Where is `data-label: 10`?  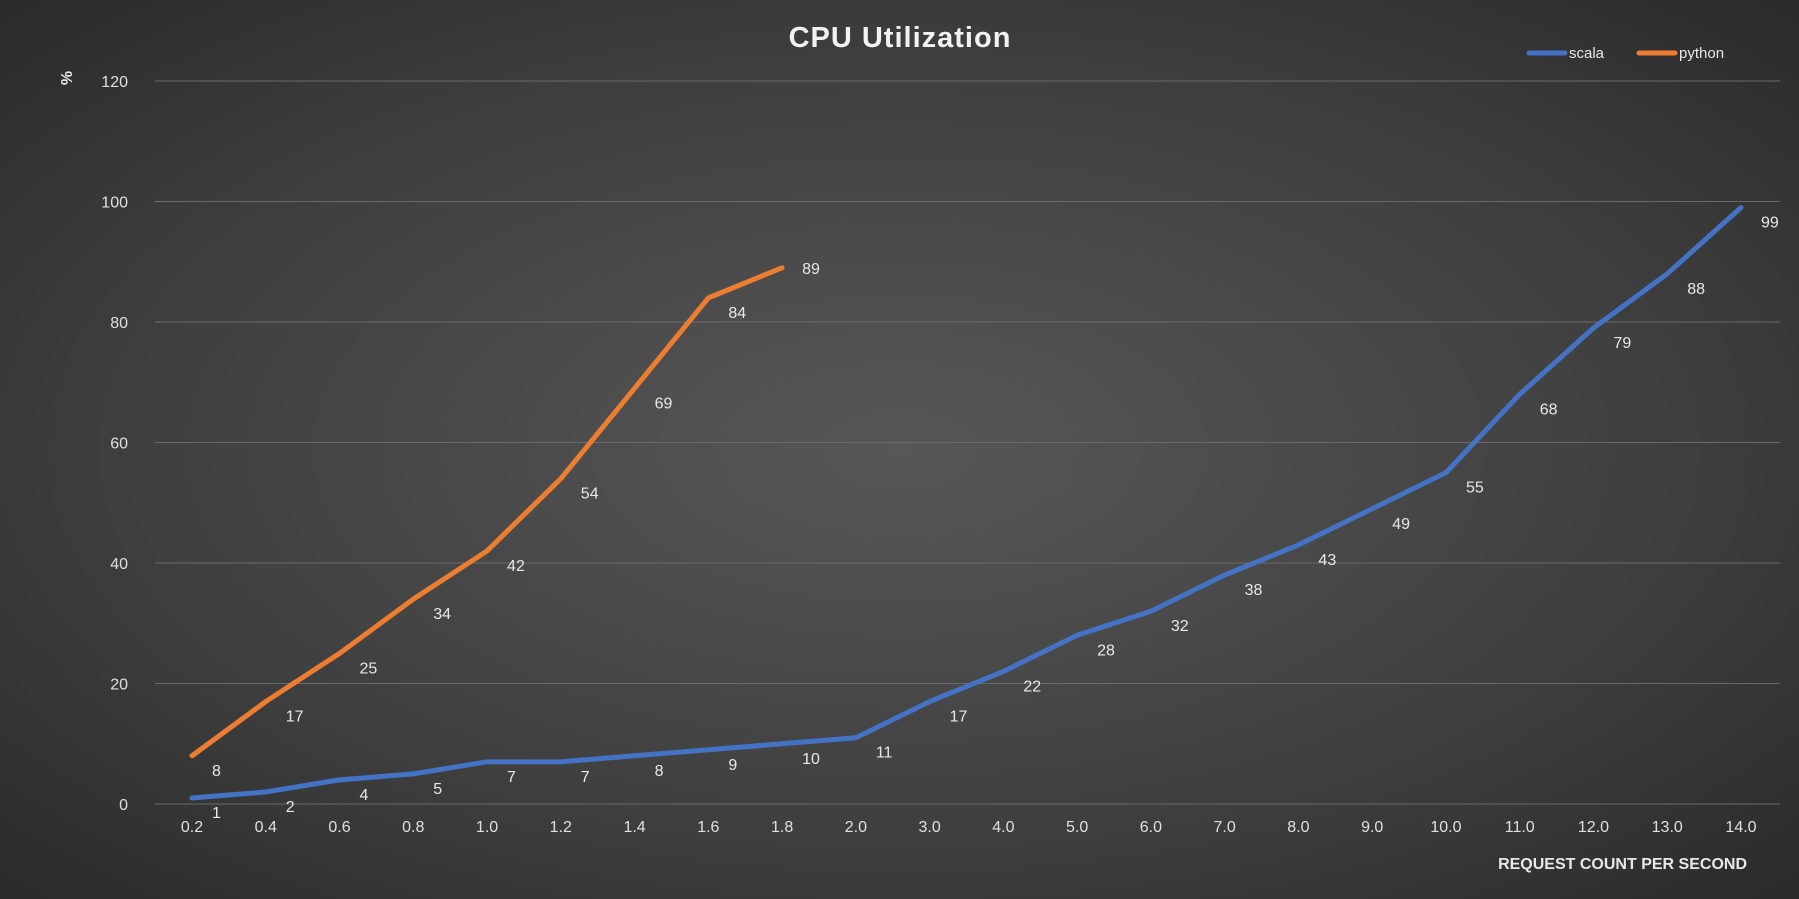 data-label: 10 is located at coordinates (811, 759).